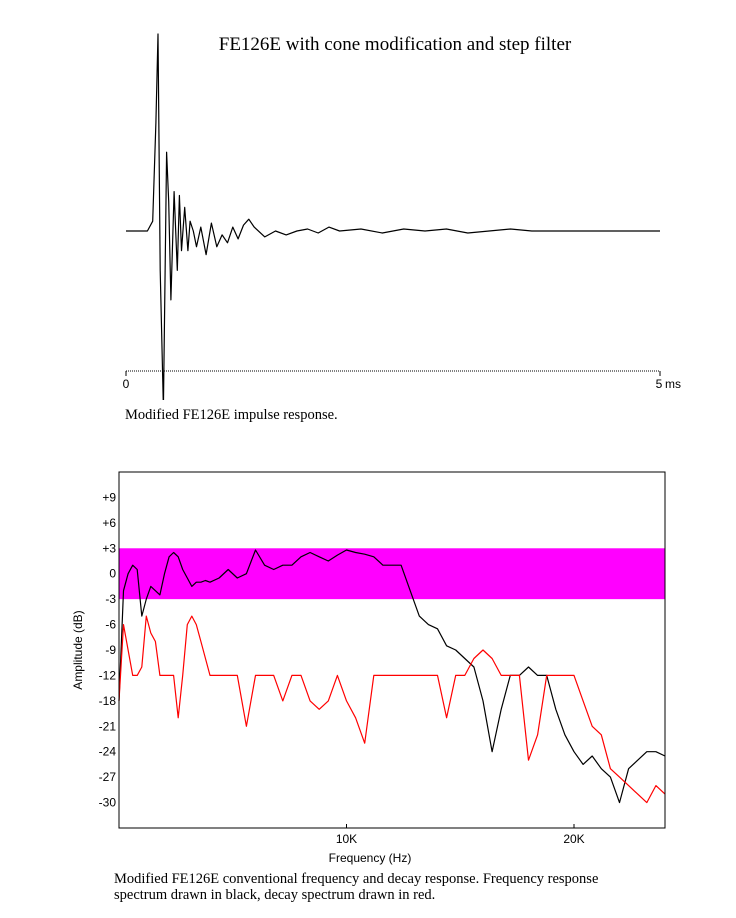 This screenshot has height=918, width=736. What do you see at coordinates (108, 726) in the screenshot?
I see `y-tick-label: -21` at bounding box center [108, 726].